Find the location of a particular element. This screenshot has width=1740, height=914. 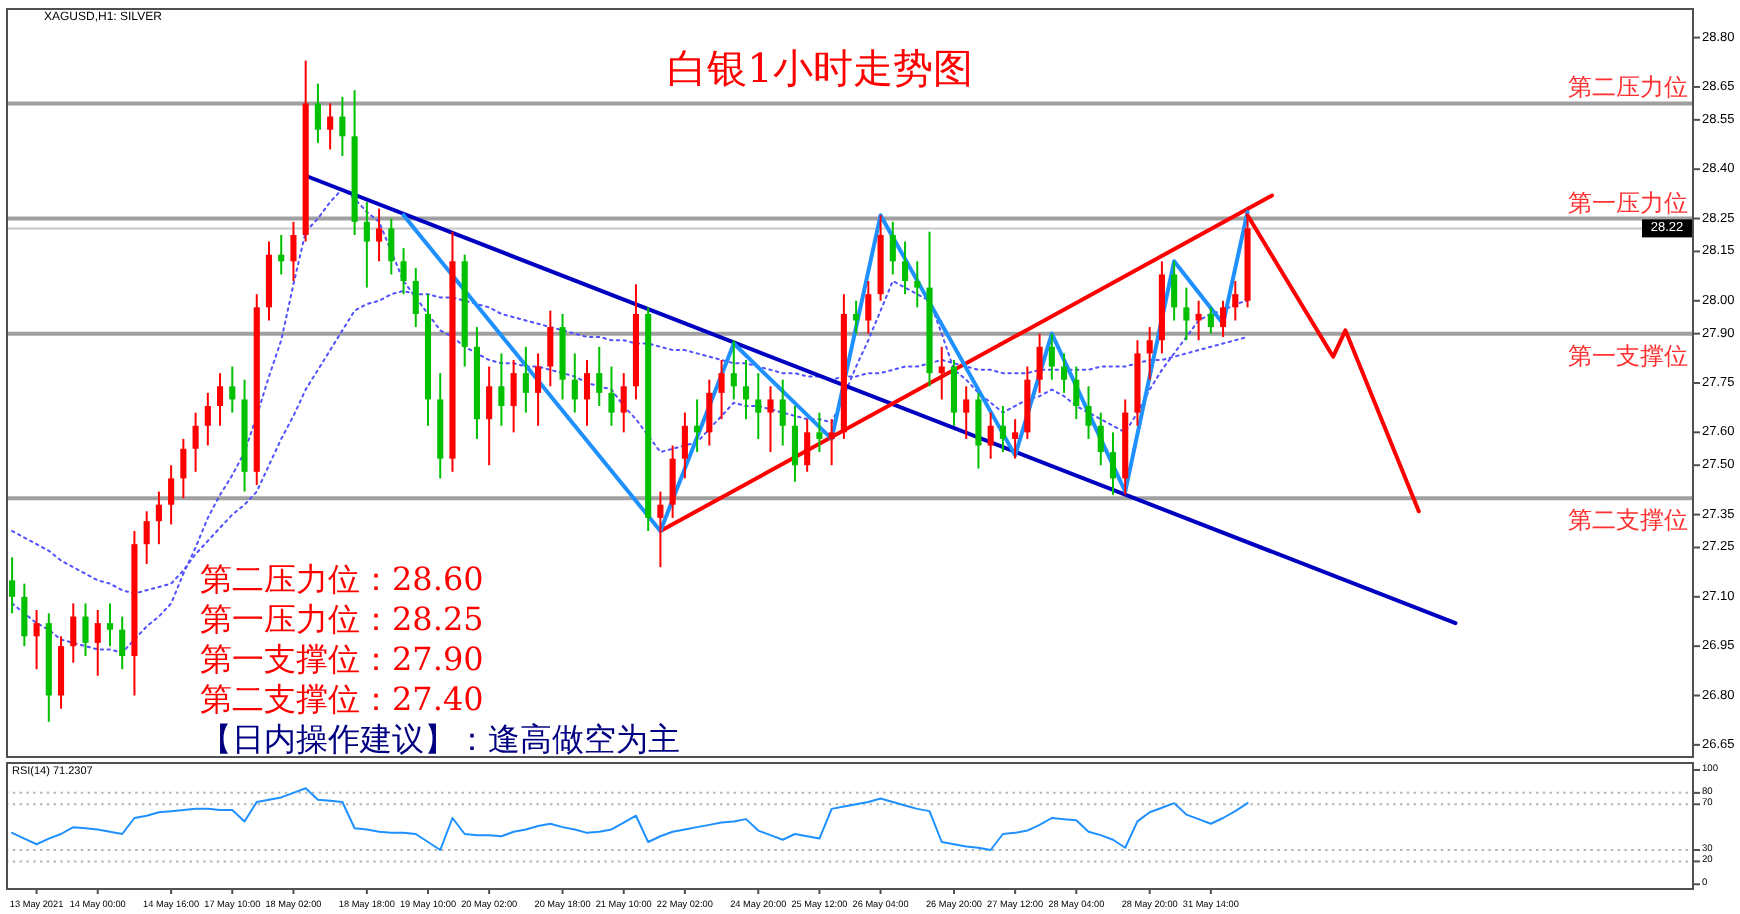

ref-line-label: 第一支撑位 is located at coordinates (1628, 355).